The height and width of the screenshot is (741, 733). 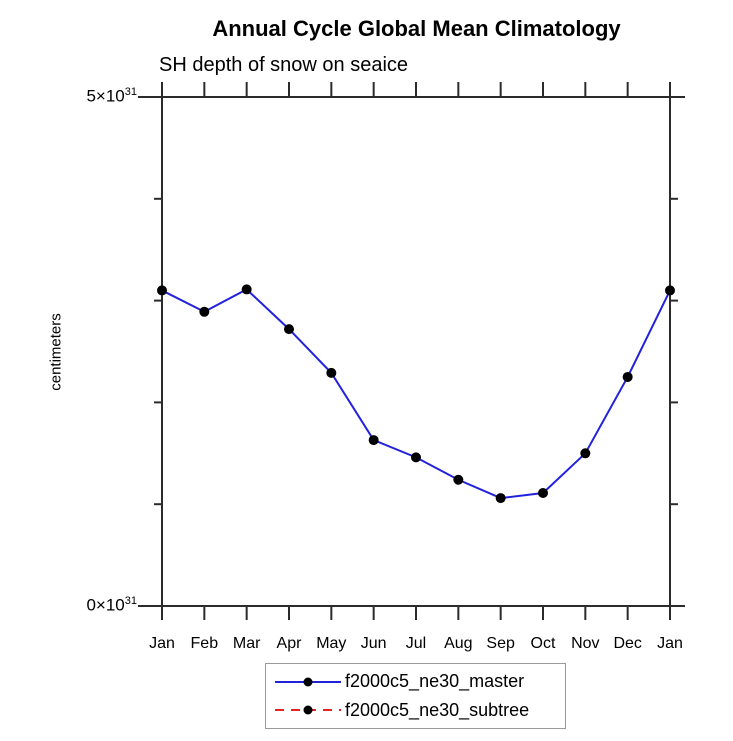 I want to click on legend-line-sample-solid, so click(x=308, y=682).